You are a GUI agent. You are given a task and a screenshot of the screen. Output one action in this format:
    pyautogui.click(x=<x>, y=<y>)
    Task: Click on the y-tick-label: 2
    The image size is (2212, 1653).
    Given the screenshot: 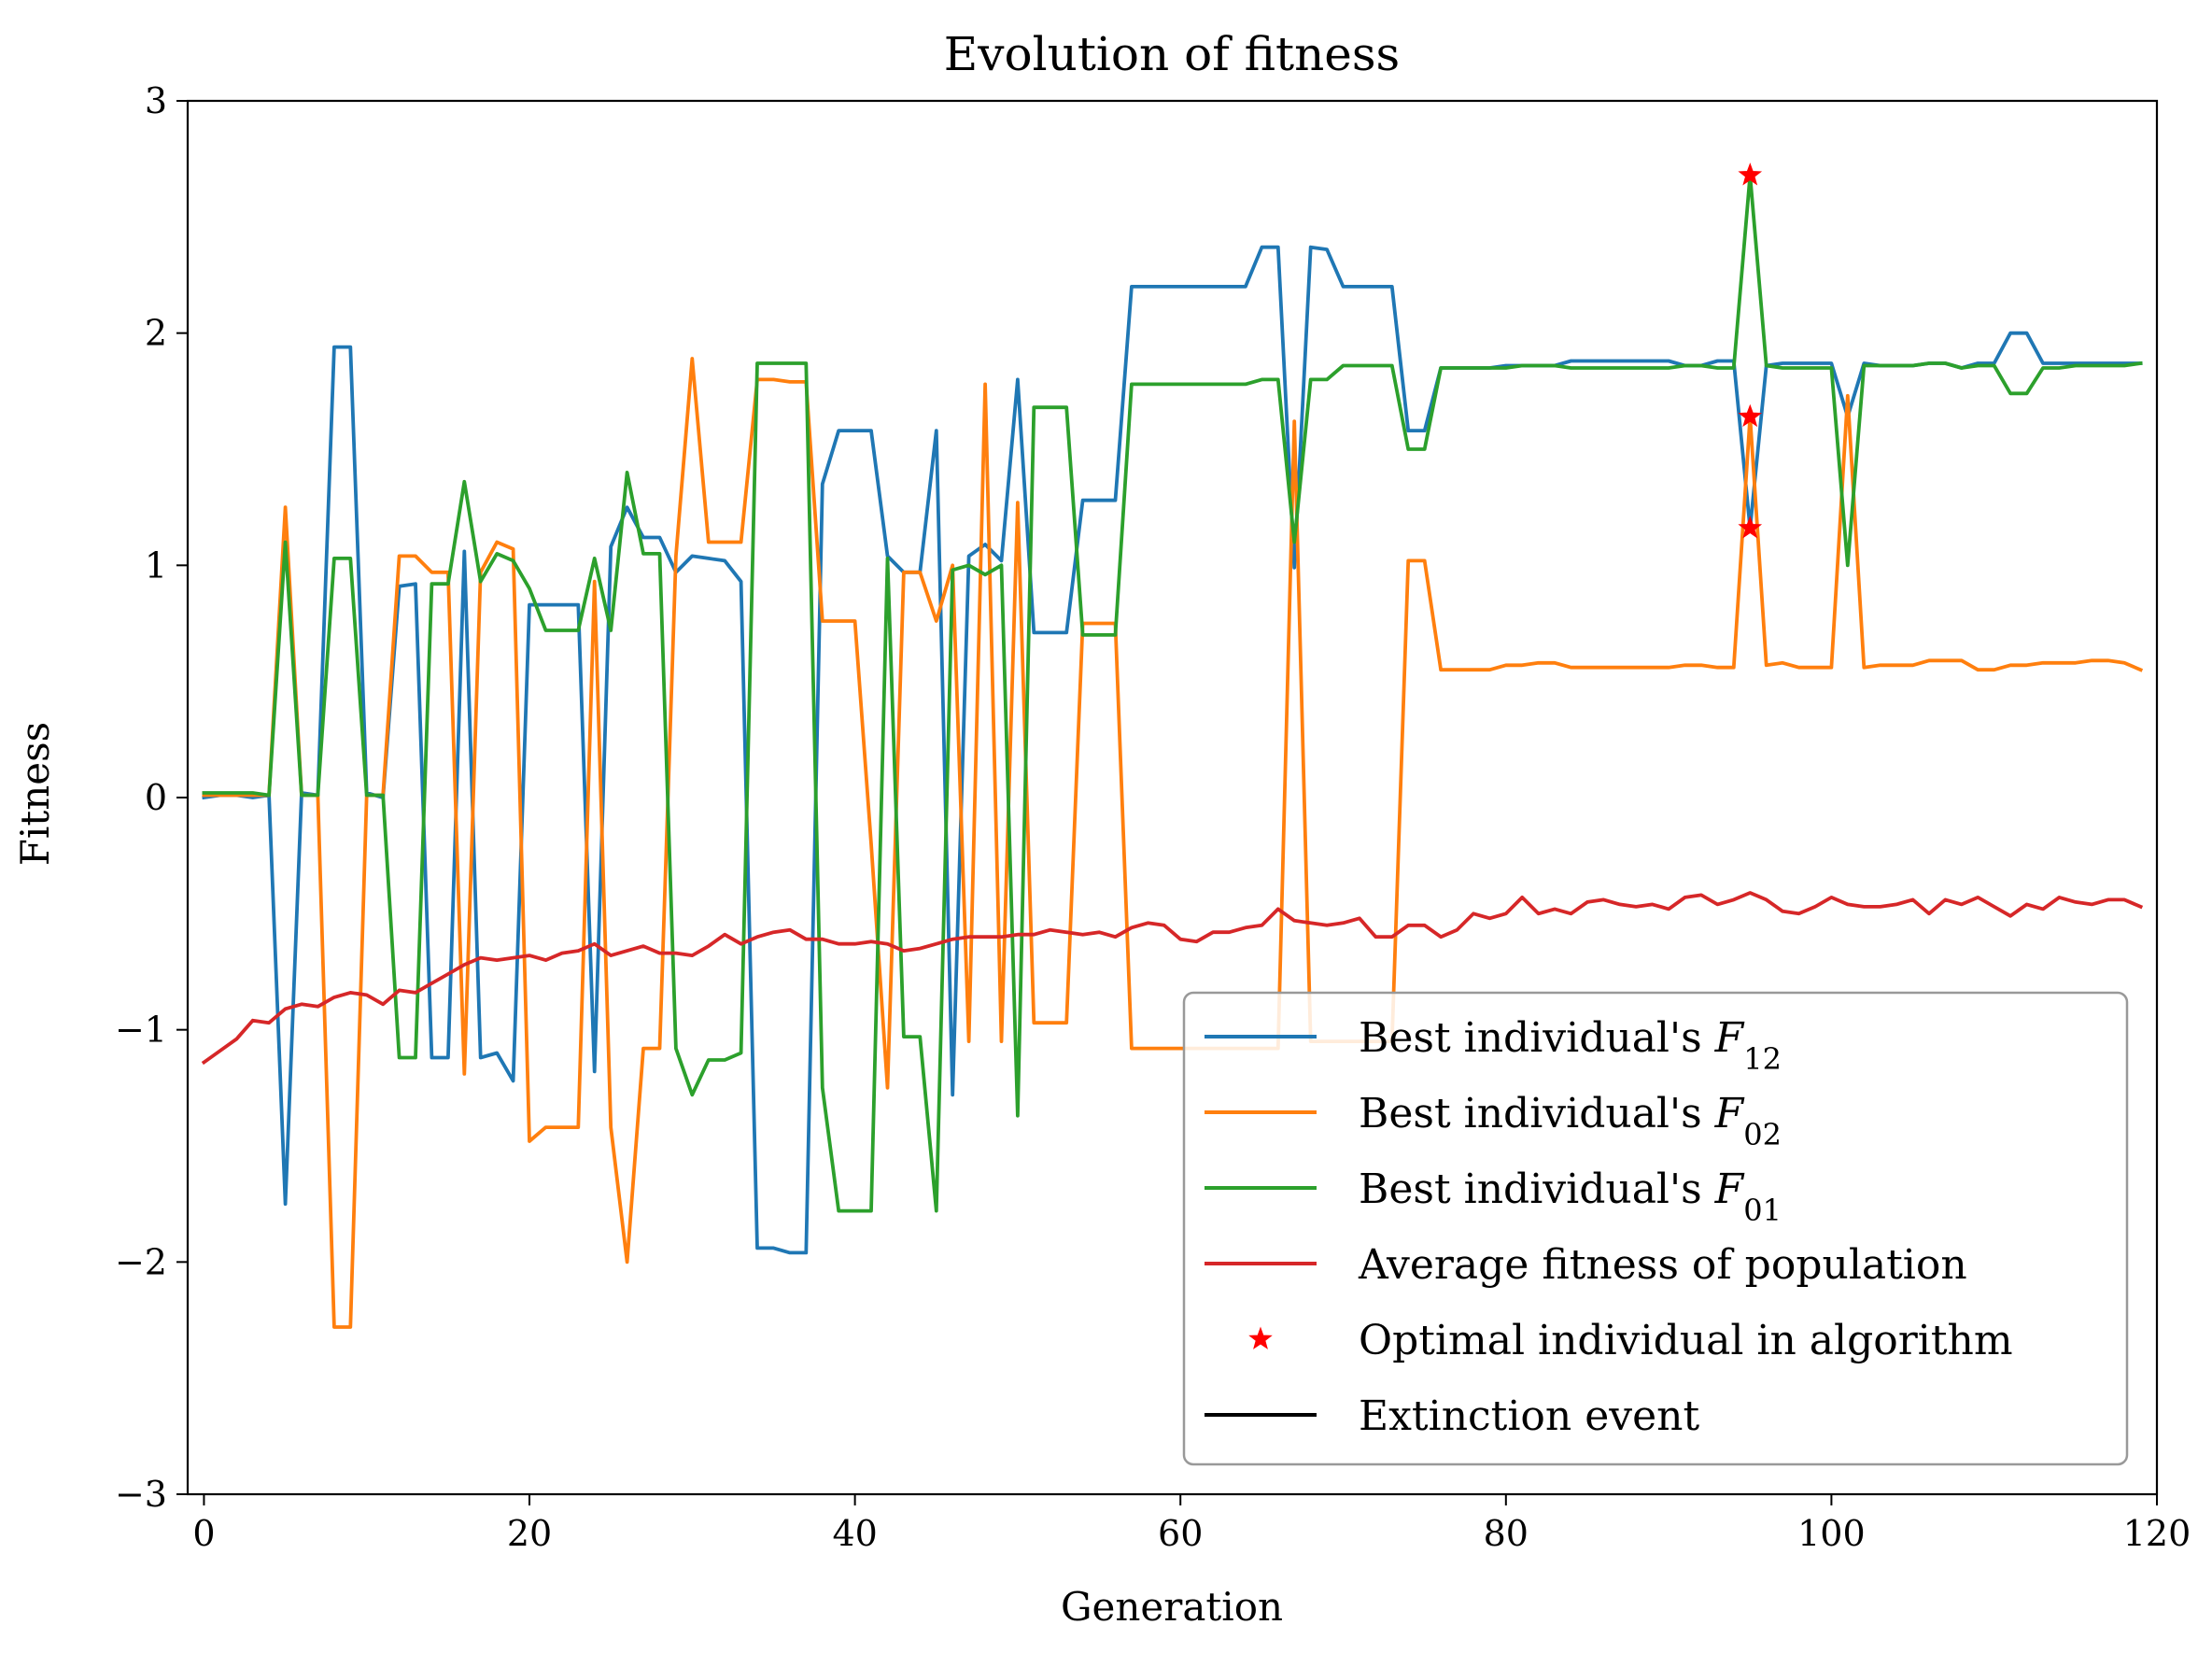 What is the action you would take?
    pyautogui.click(x=156, y=333)
    